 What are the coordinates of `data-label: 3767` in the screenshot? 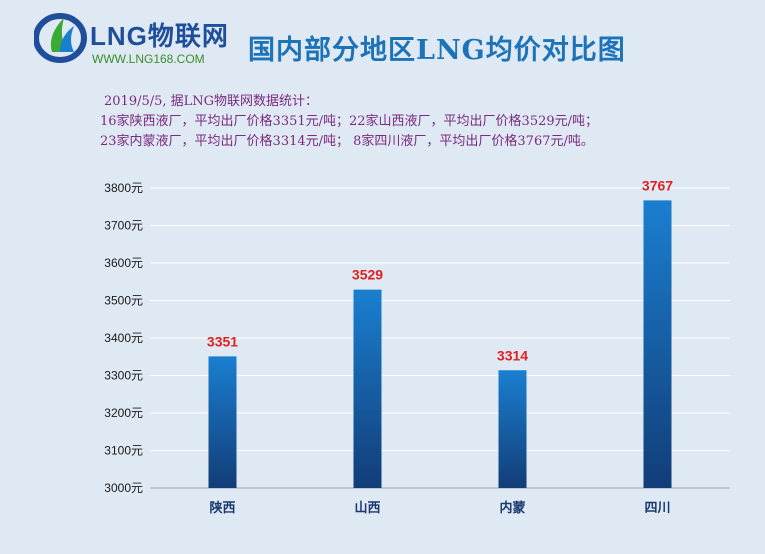 It's located at (657, 185).